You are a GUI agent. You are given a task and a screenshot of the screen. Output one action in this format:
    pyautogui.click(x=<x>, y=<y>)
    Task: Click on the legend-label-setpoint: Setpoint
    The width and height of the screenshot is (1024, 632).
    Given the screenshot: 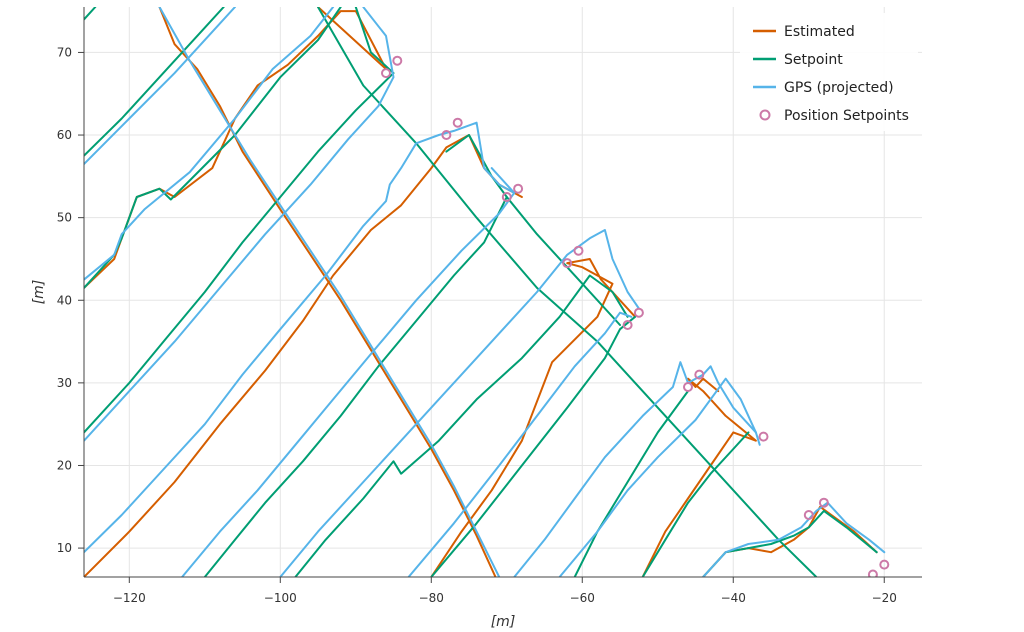 What is the action you would take?
    pyautogui.click(x=813, y=60)
    